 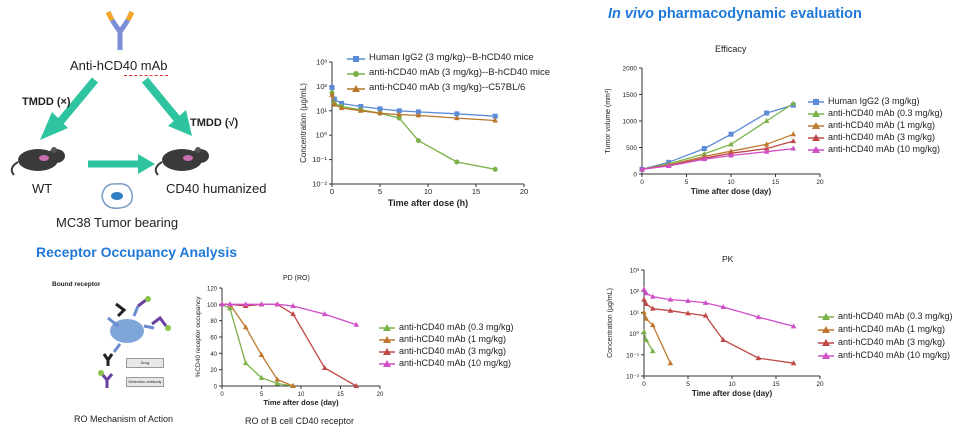 What do you see at coordinates (216, 188) in the screenshot?
I see `humanized-label: CD40 humanized` at bounding box center [216, 188].